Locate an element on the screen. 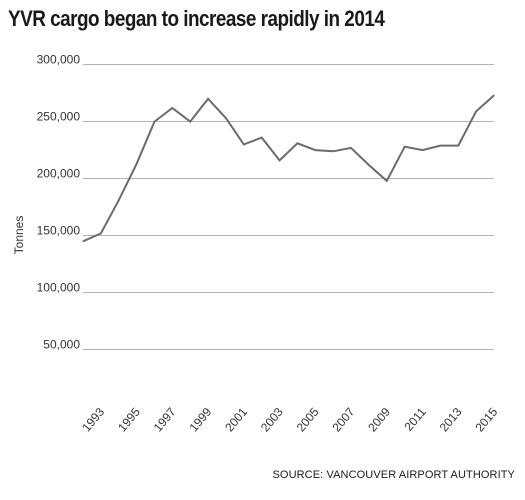 The width and height of the screenshot is (525, 500). x-tick-label: 2007 is located at coordinates (343, 420).